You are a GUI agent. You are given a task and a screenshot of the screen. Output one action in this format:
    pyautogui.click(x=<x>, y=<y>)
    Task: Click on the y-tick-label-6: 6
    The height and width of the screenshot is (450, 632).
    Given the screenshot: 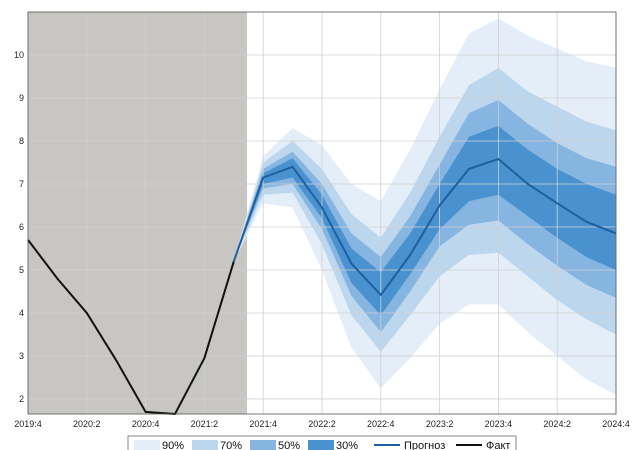 What is the action you would take?
    pyautogui.click(x=21, y=227)
    